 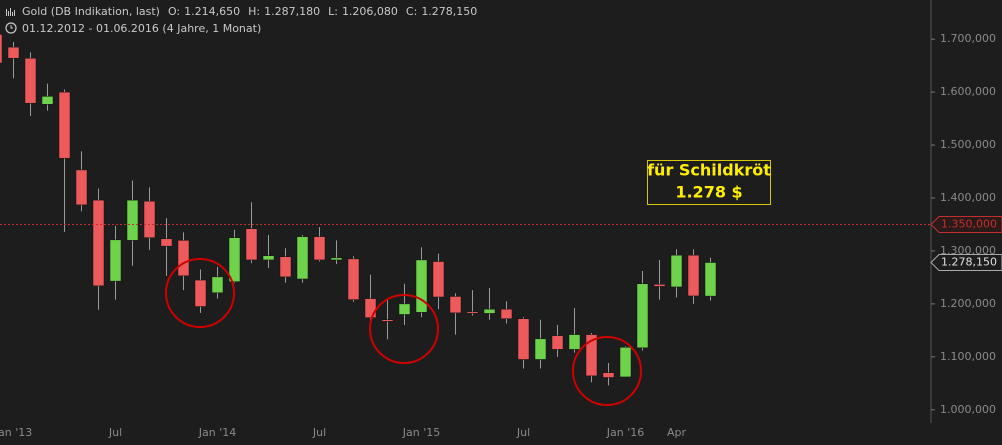 I want to click on header-text: L:, so click(x=333, y=11).